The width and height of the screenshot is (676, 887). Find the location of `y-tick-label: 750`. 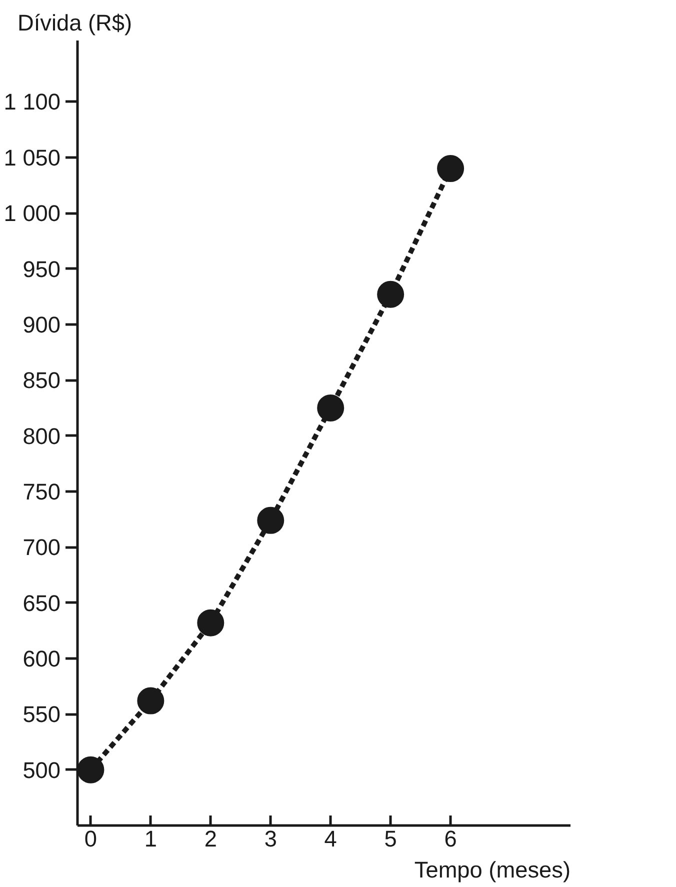

y-tick-label: 750 is located at coordinates (41, 491).